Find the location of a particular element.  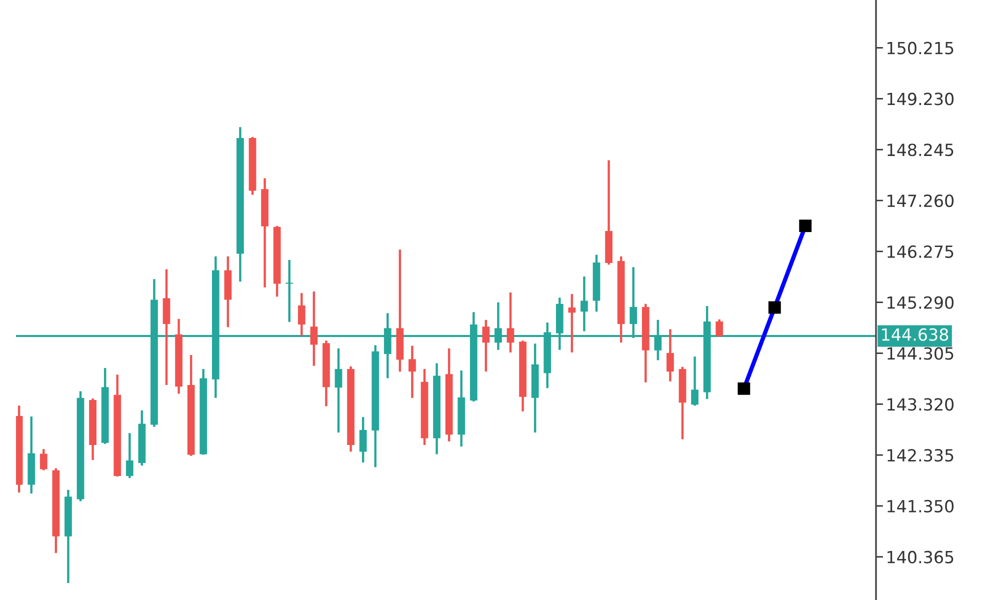

y-tick-label: 140.365 is located at coordinates (921, 557).